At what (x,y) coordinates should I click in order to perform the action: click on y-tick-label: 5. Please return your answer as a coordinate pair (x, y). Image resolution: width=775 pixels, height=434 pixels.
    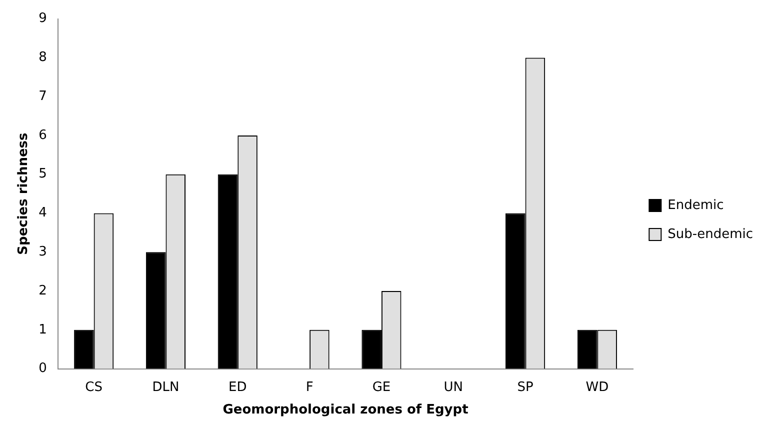
    Looking at the image, I should click on (42, 174).